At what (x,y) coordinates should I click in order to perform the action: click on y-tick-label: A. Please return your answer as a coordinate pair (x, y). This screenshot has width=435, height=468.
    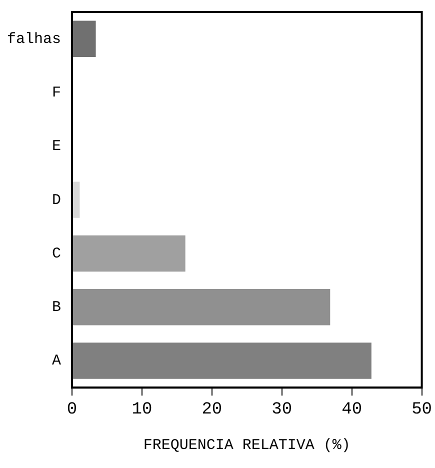
    Looking at the image, I should click on (57, 361).